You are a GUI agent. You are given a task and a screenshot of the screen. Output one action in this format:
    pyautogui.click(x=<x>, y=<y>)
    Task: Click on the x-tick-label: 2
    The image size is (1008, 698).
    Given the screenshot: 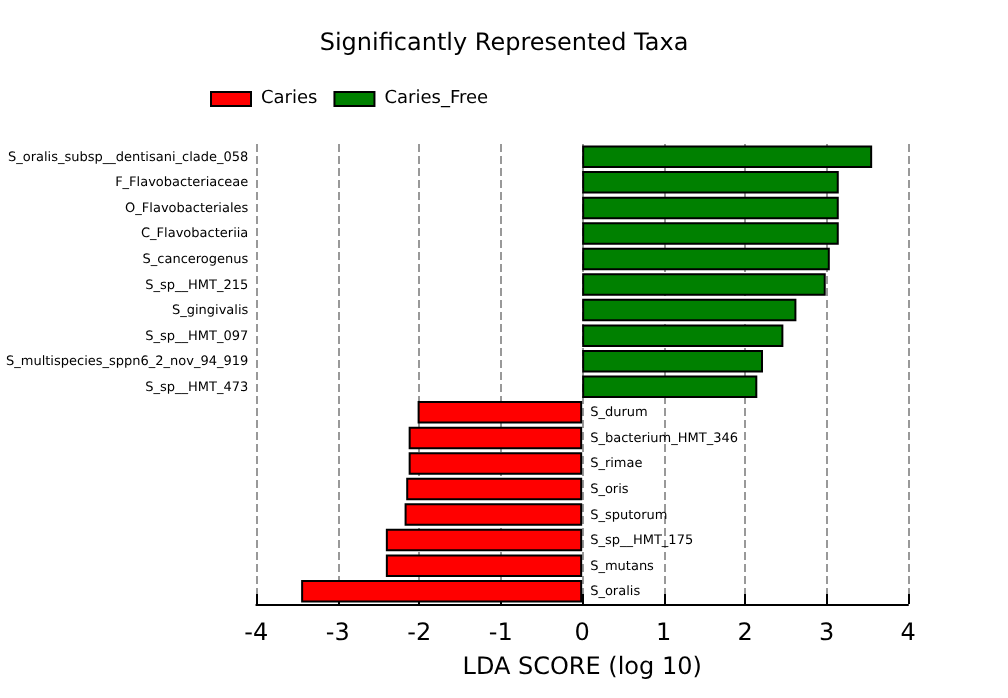 What is the action you would take?
    pyautogui.click(x=745, y=632)
    